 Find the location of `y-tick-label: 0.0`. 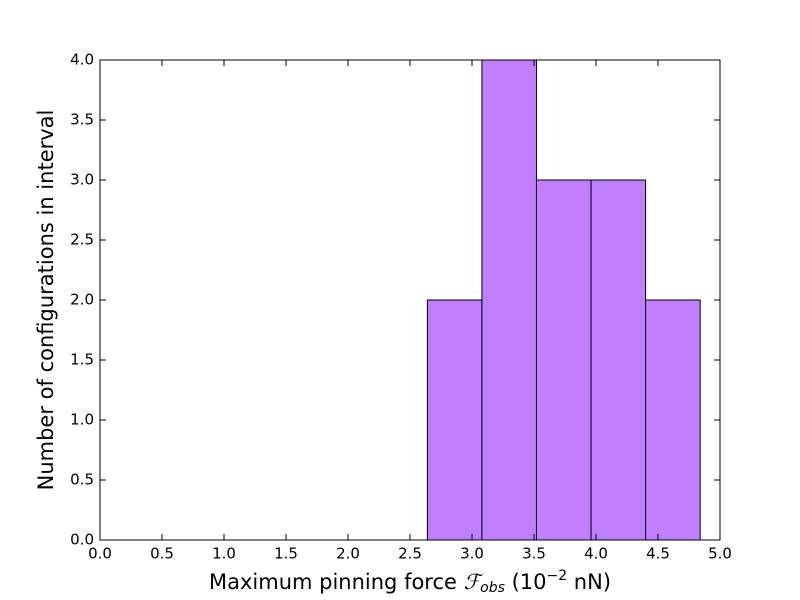

y-tick-label: 0.0 is located at coordinates (82, 540).